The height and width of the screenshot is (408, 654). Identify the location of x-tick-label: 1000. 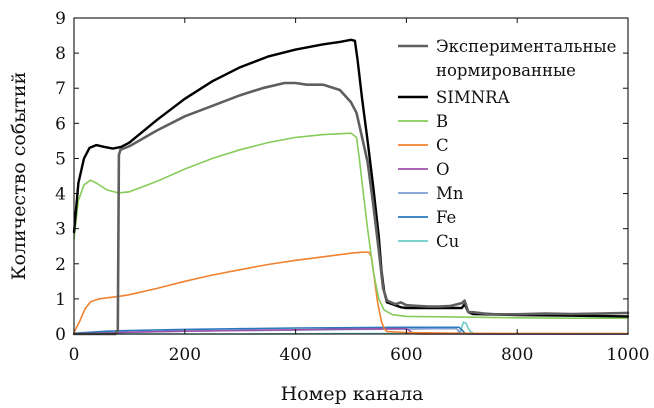
(627, 355).